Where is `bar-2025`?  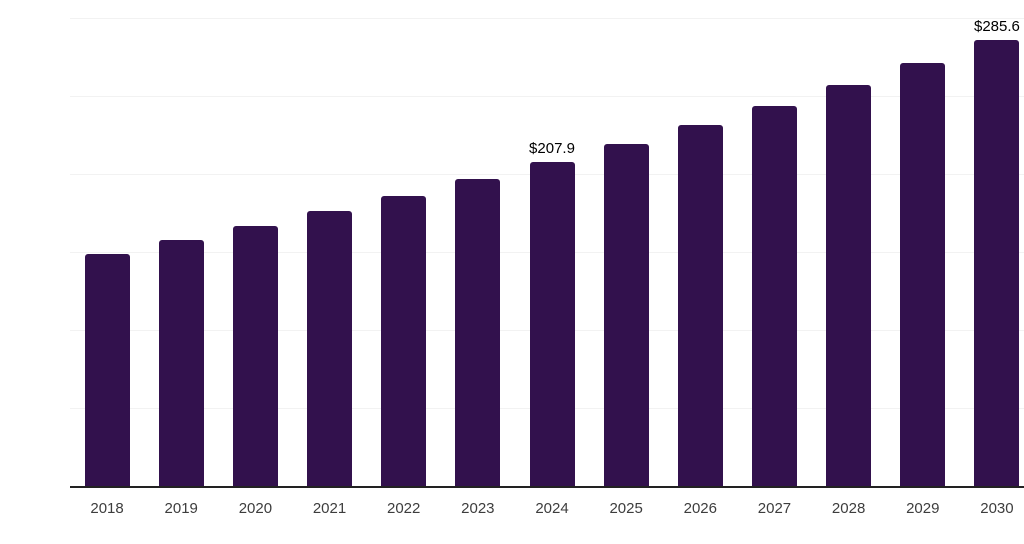
bar-2025 is located at coordinates (626, 314).